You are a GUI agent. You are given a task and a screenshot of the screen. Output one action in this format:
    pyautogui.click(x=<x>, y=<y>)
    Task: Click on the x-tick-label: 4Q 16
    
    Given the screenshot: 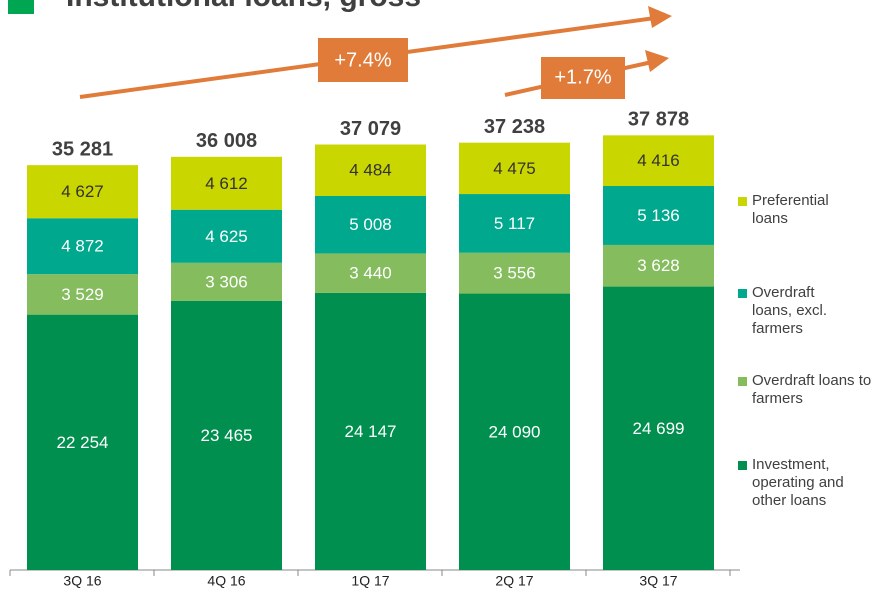 What is the action you would take?
    pyautogui.click(x=226, y=581)
    